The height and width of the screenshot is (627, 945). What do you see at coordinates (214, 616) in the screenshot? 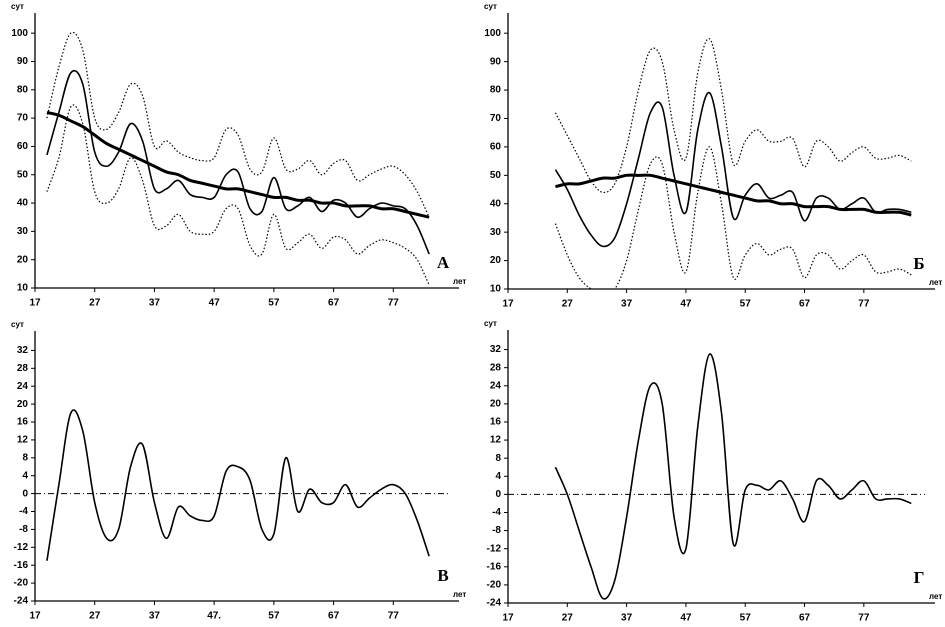
I see `x-tick-label: 47.` at bounding box center [214, 616].